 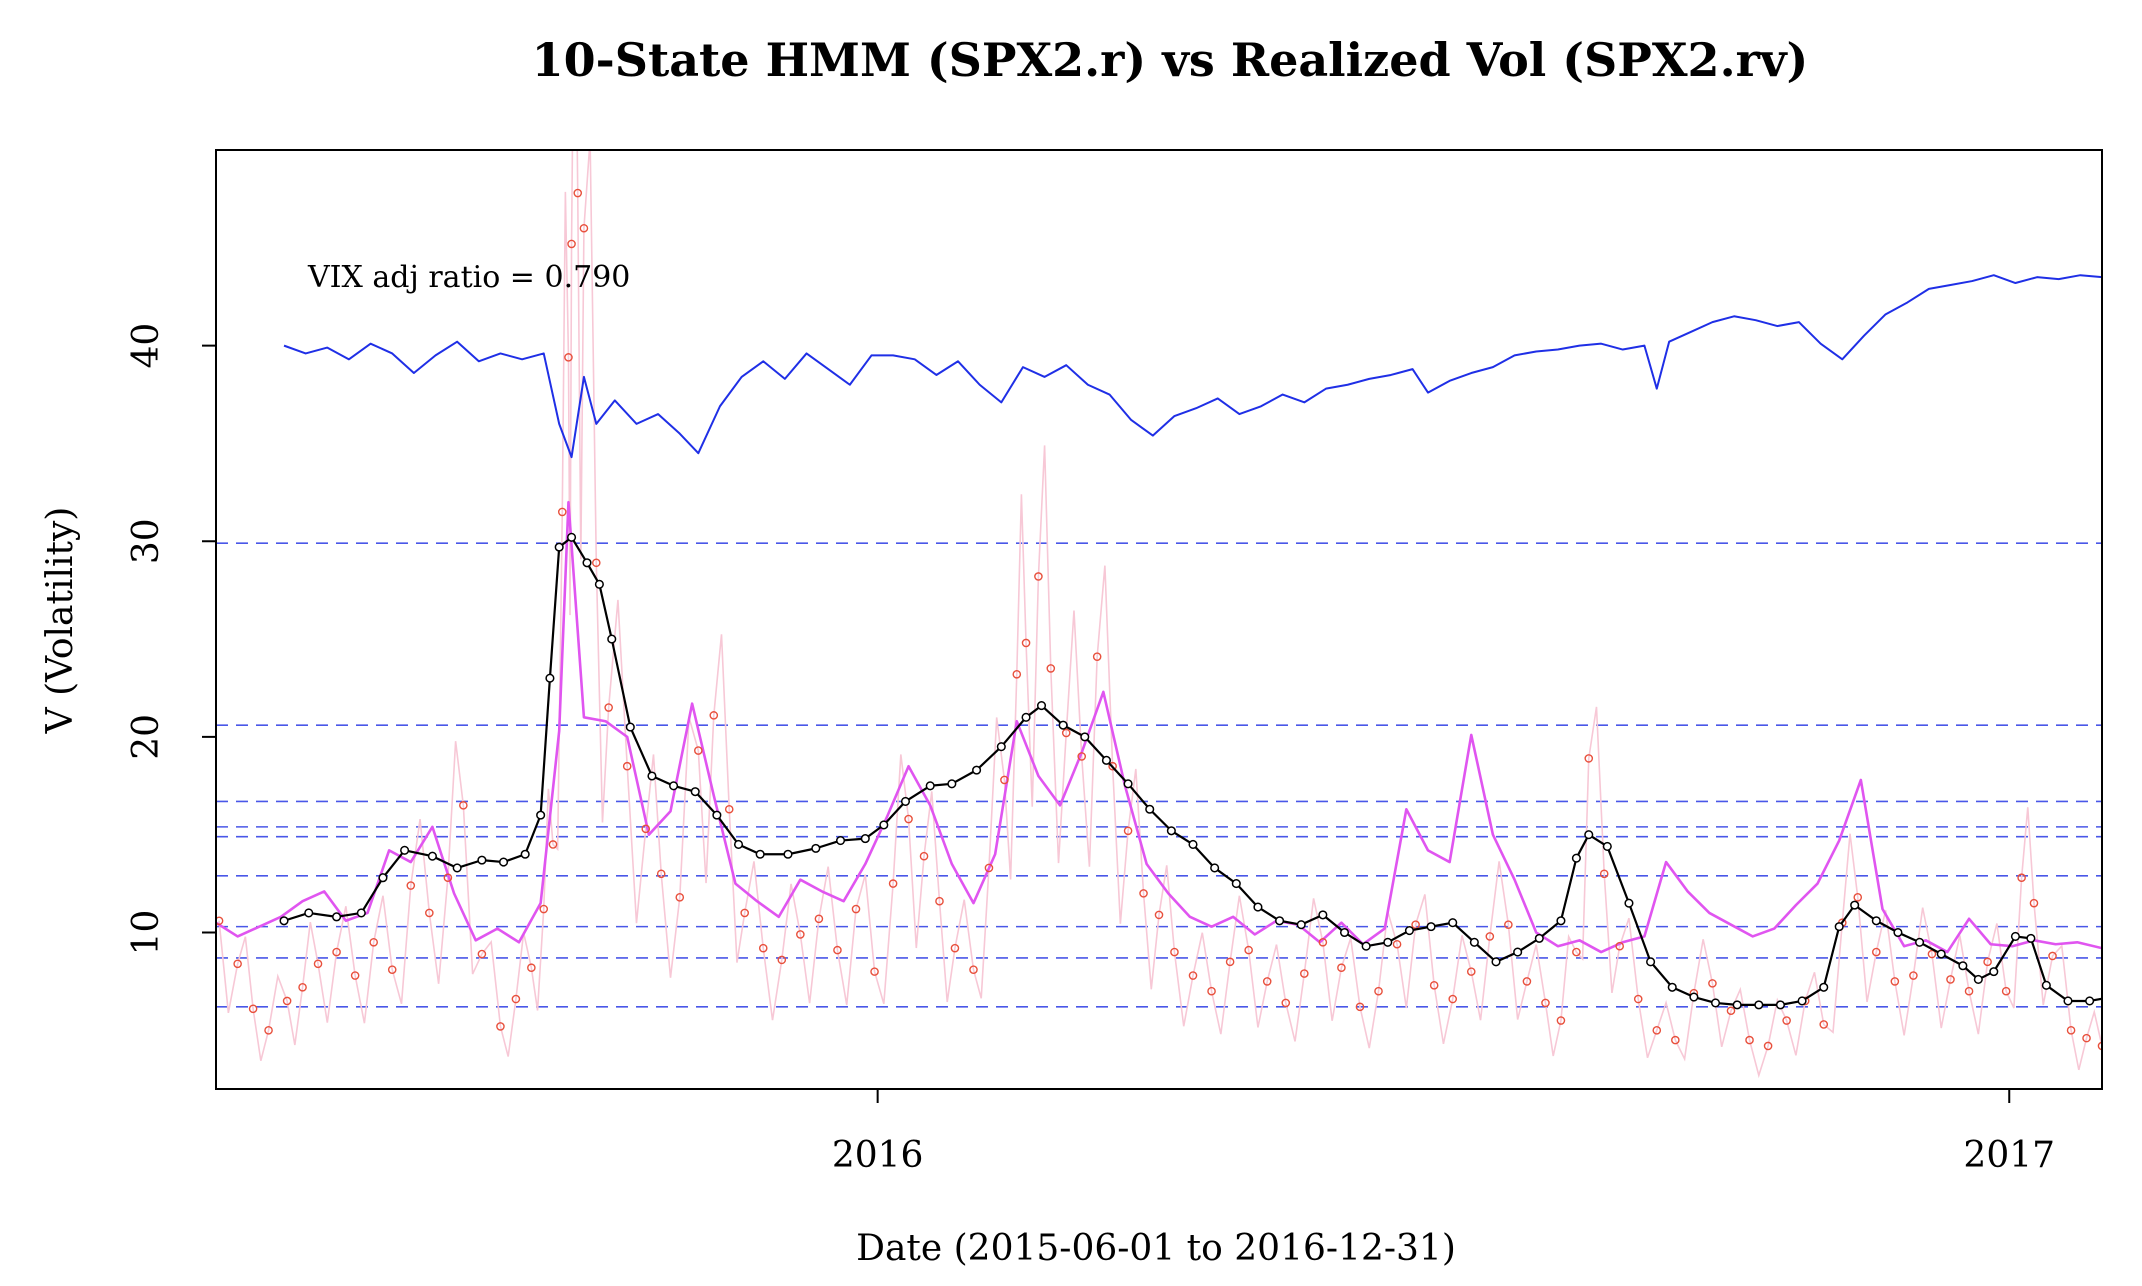 I want to click on x-axis: 2016 2017, so click(x=1443, y=1132).